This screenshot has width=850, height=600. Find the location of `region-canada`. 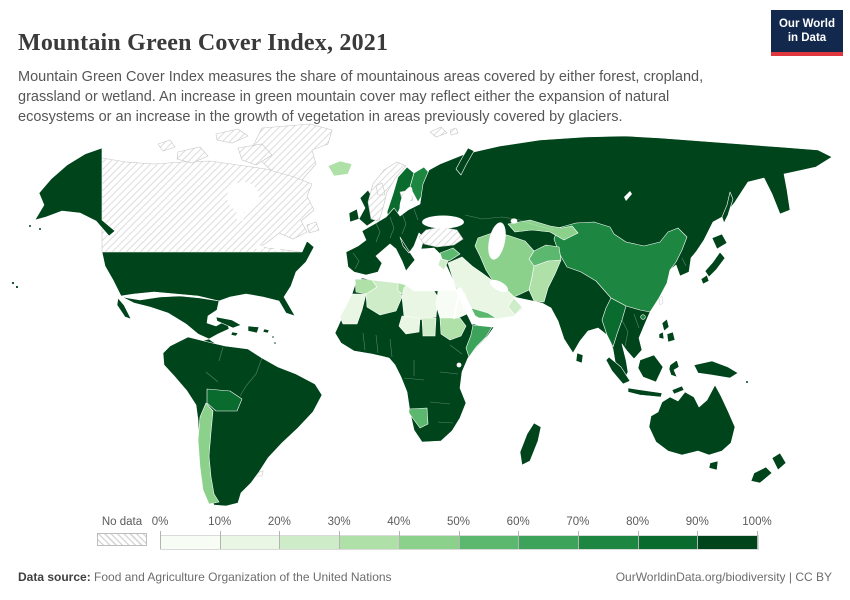

region-canada is located at coordinates (208, 205).